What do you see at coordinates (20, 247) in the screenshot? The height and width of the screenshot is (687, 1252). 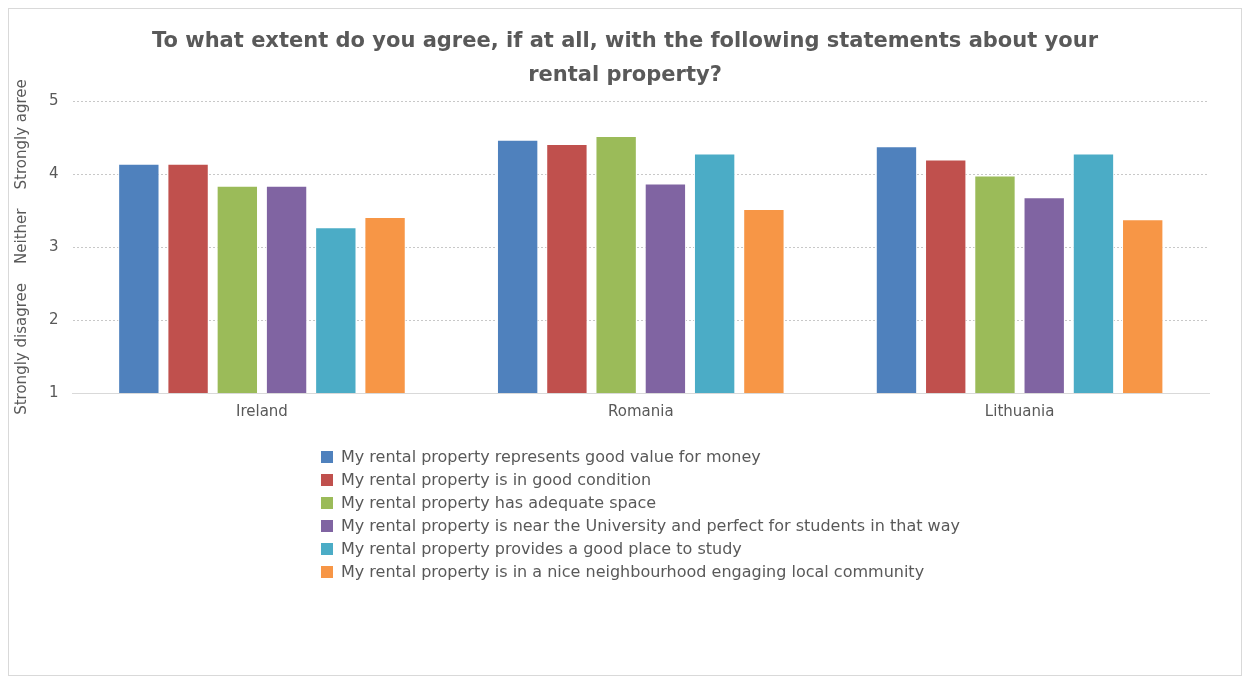 I see `y-axis-title: Strongly disagree Neither Strongly agree` at bounding box center [20, 247].